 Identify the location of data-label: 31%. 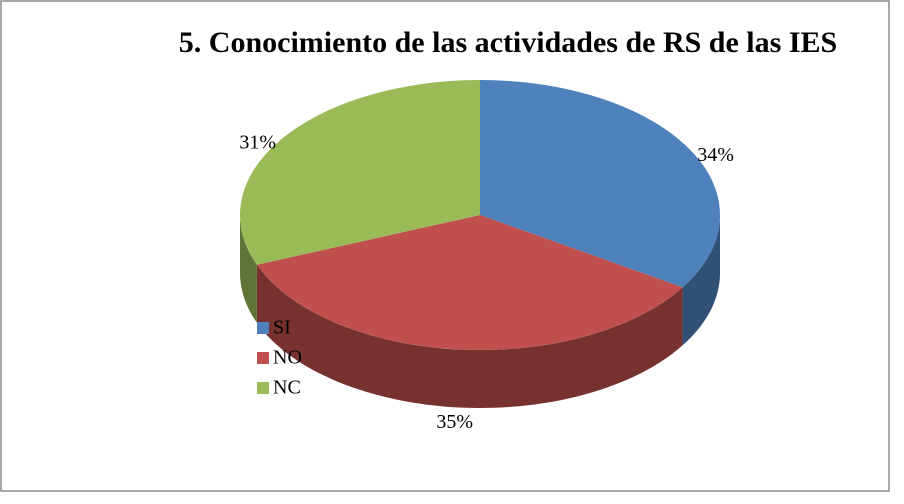
(257, 143).